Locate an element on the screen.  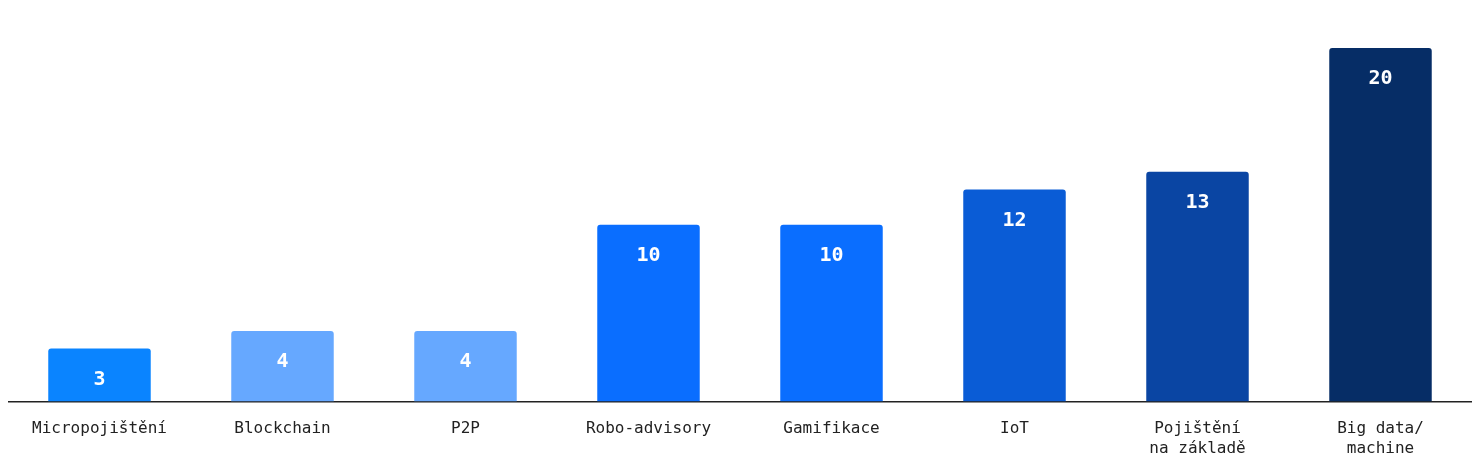
data-label: 12 is located at coordinates (1014, 218).